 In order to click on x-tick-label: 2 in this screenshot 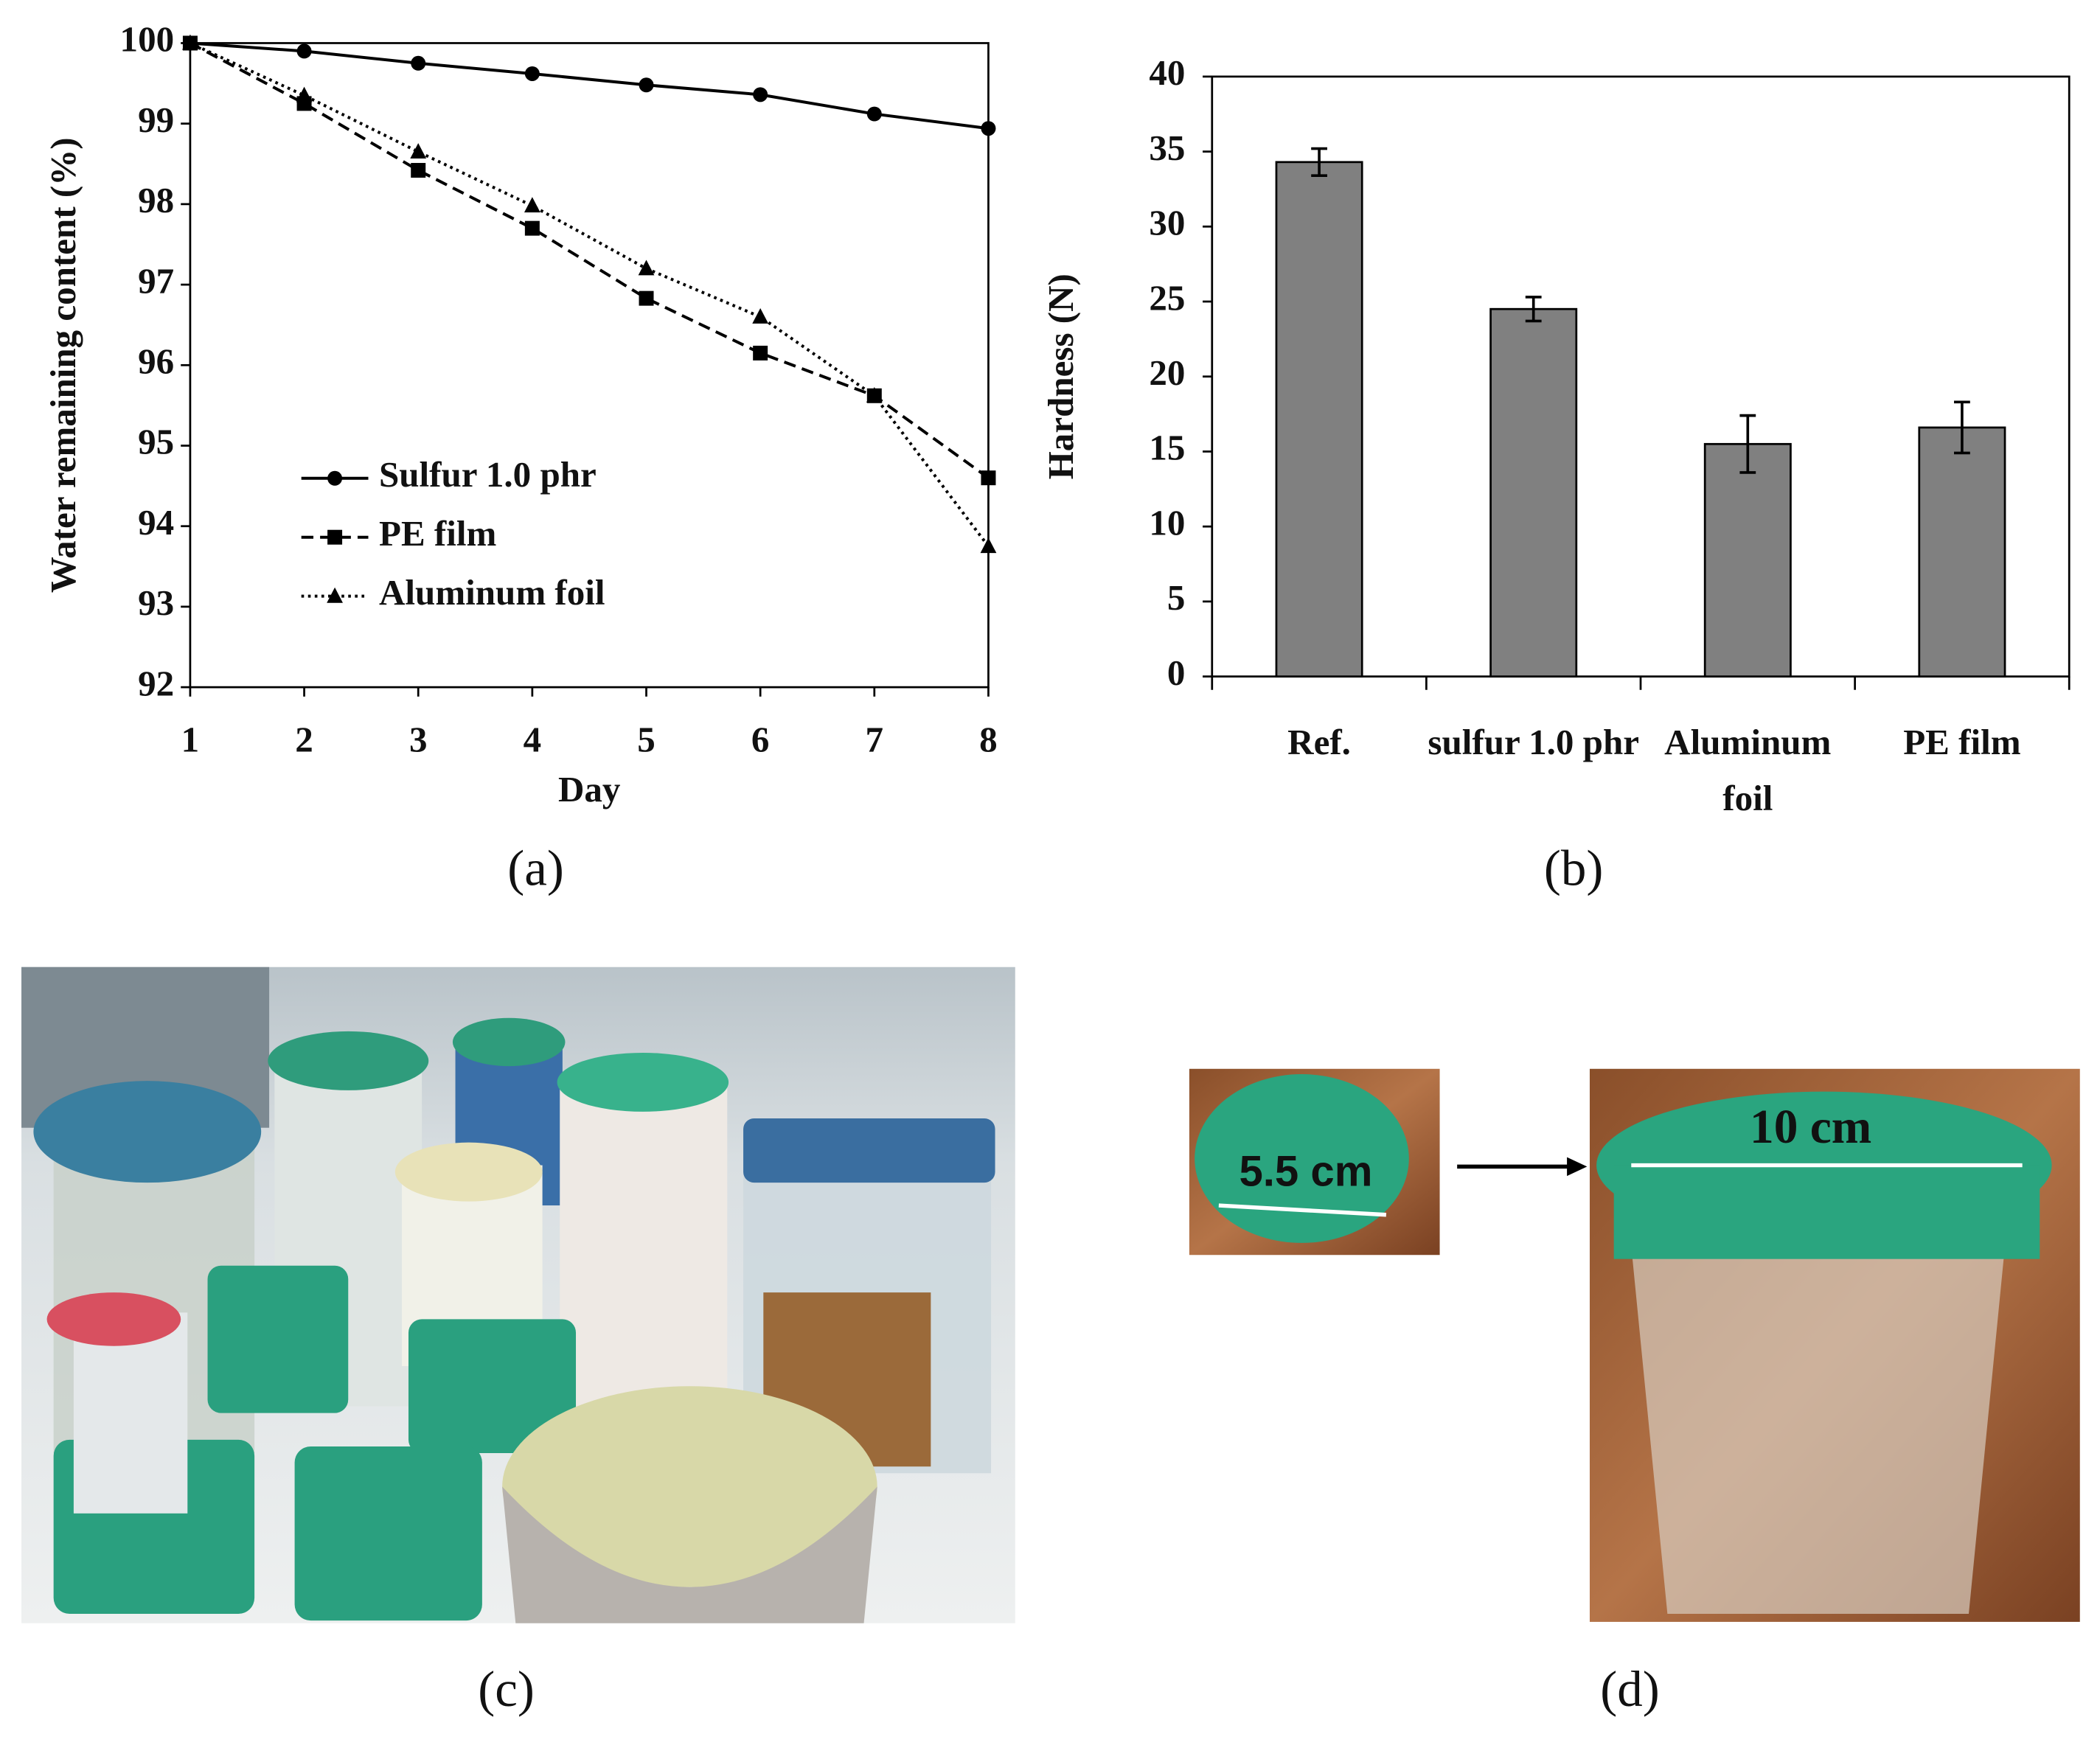, I will do `click(304, 740)`.